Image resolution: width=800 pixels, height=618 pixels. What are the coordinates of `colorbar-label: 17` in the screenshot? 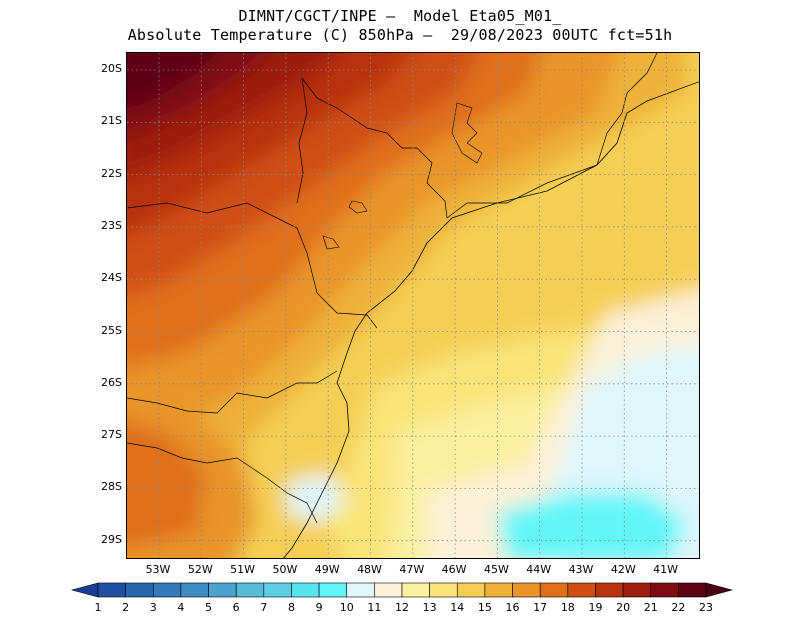 It's located at (540, 607).